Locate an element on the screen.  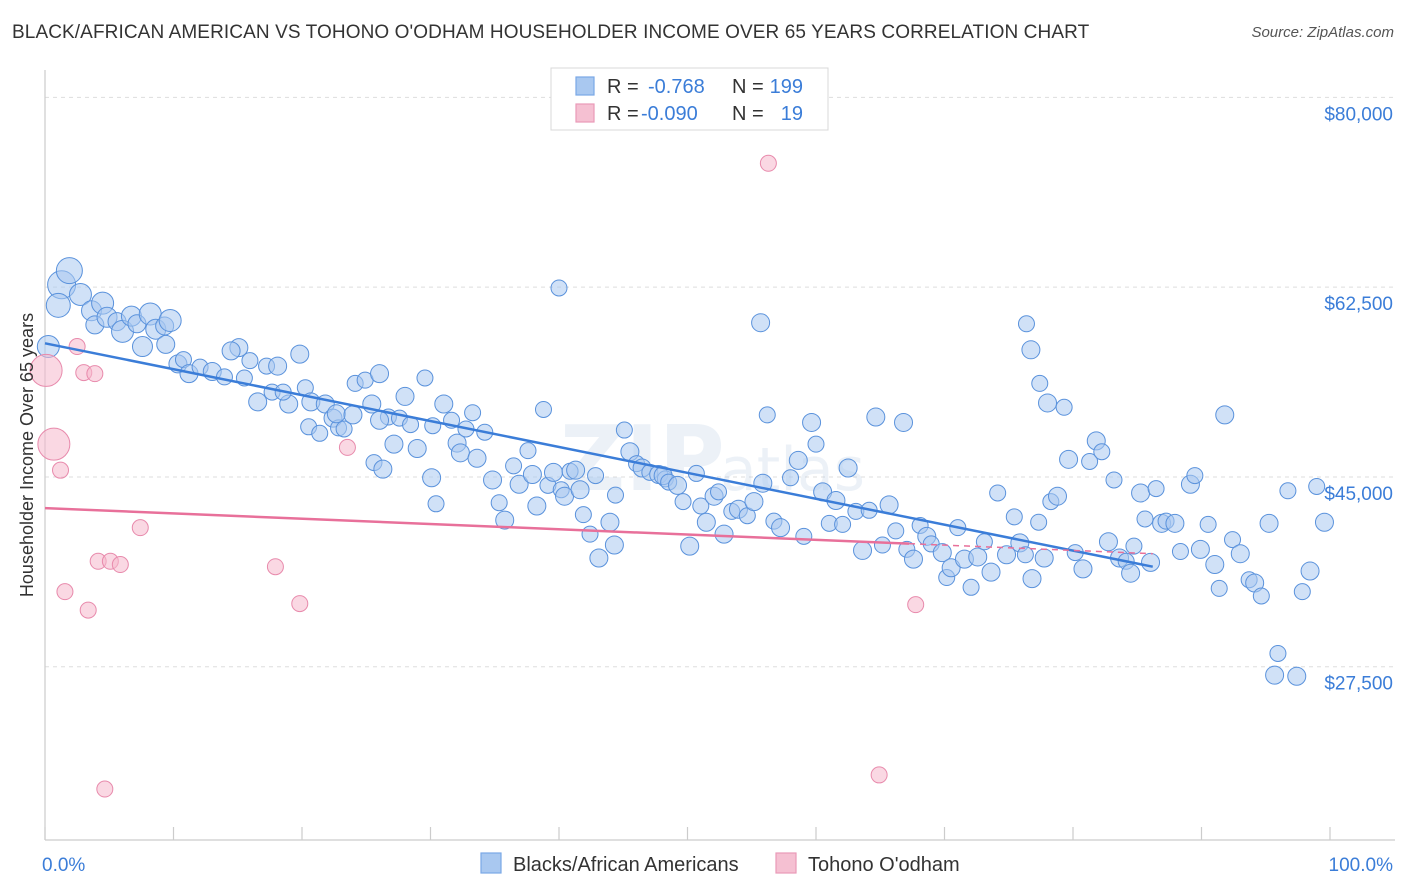
legend-n-value-2: 19 is located at coordinates (792, 114).